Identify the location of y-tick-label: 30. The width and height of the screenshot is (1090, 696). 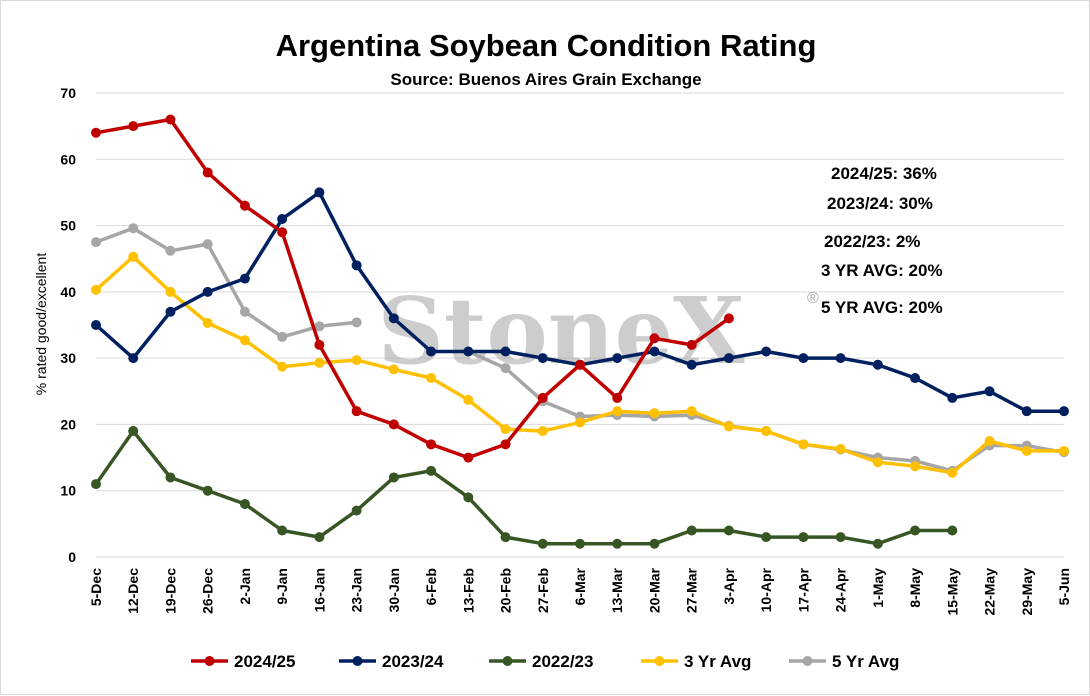
(68, 358).